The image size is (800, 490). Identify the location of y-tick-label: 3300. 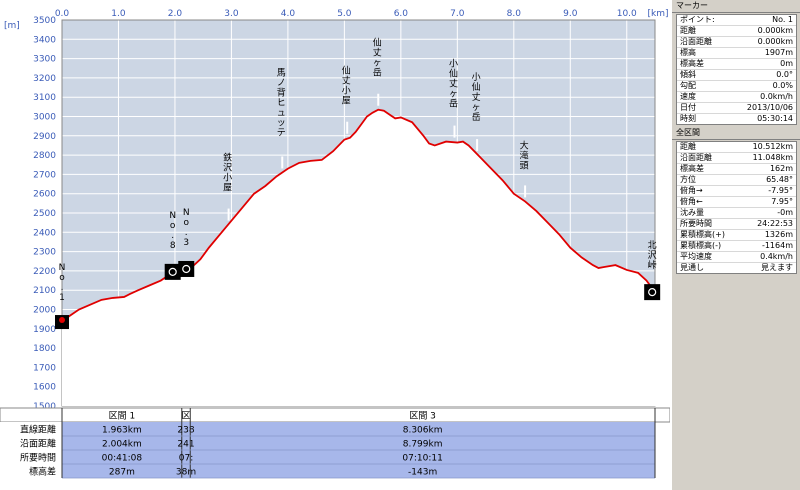
(44, 60).